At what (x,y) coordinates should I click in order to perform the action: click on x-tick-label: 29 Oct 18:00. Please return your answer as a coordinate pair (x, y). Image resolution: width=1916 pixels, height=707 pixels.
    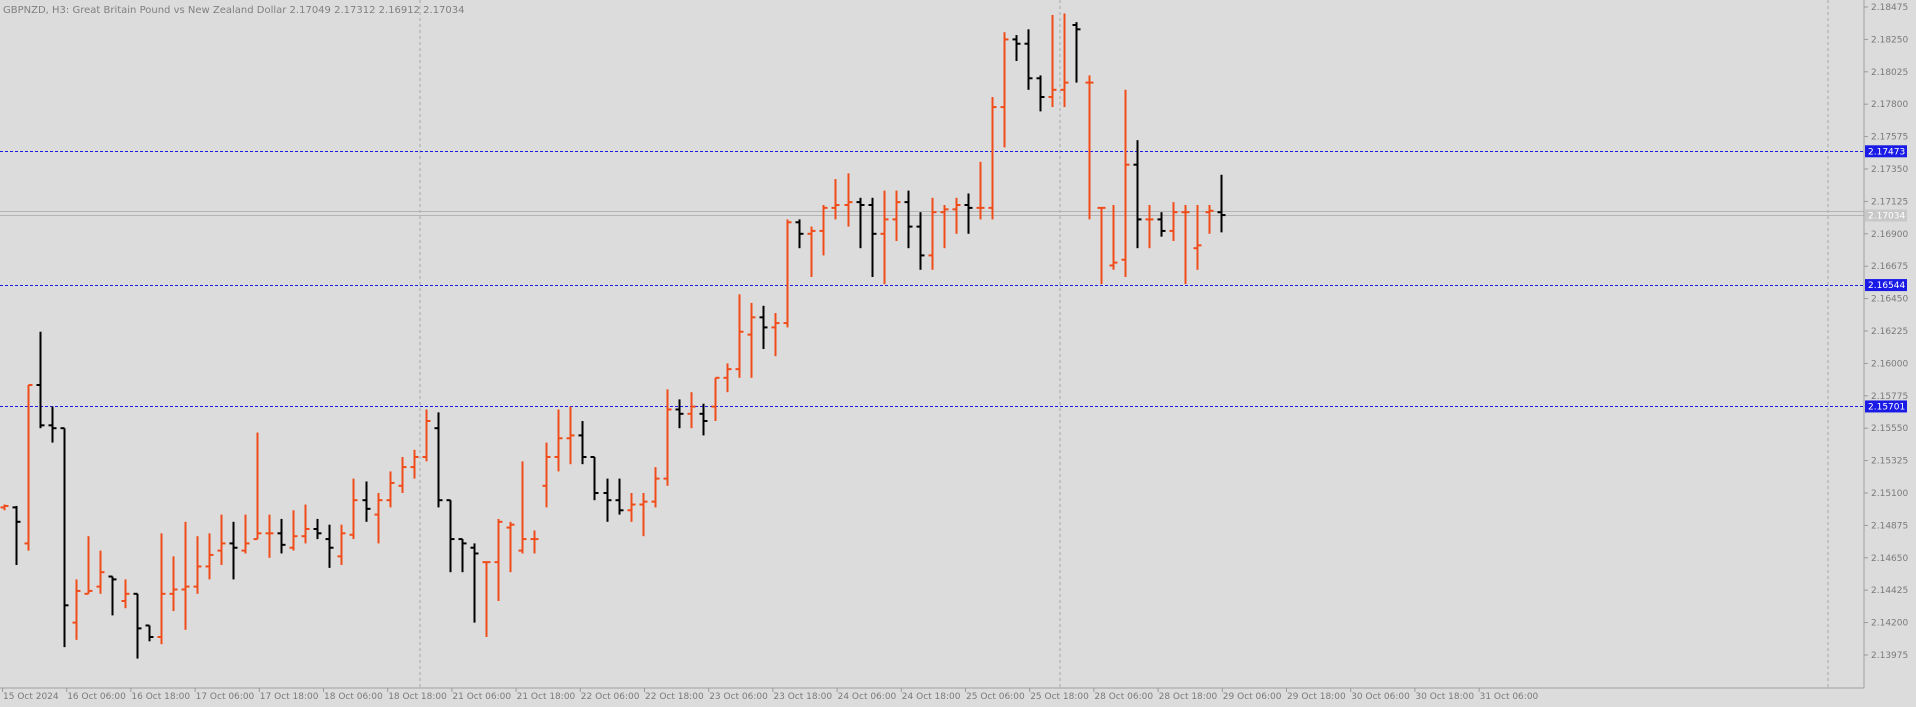
    Looking at the image, I should click on (1316, 697).